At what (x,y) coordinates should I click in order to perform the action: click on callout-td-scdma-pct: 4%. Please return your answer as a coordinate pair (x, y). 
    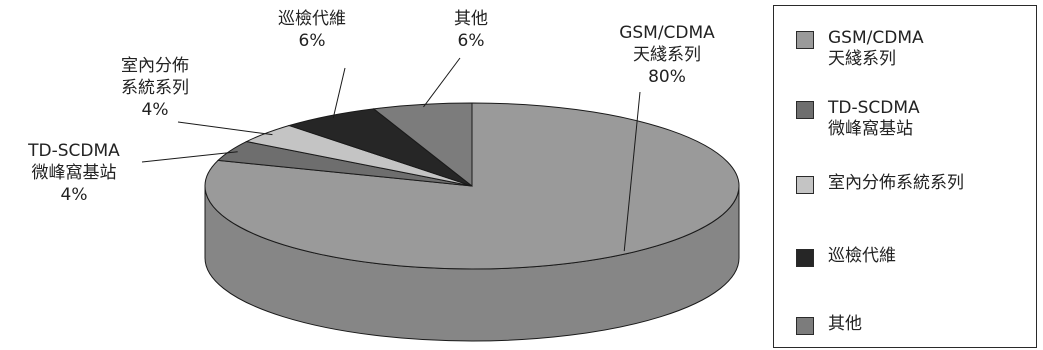
    Looking at the image, I should click on (74, 195).